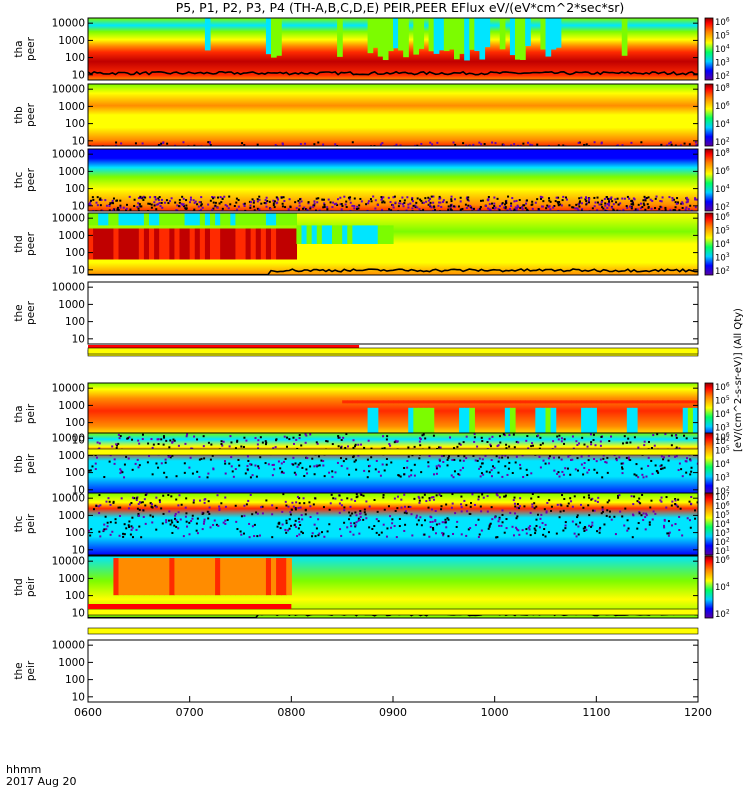  What do you see at coordinates (291, 712) in the screenshot?
I see `x-tick-label: 0800` at bounding box center [291, 712].